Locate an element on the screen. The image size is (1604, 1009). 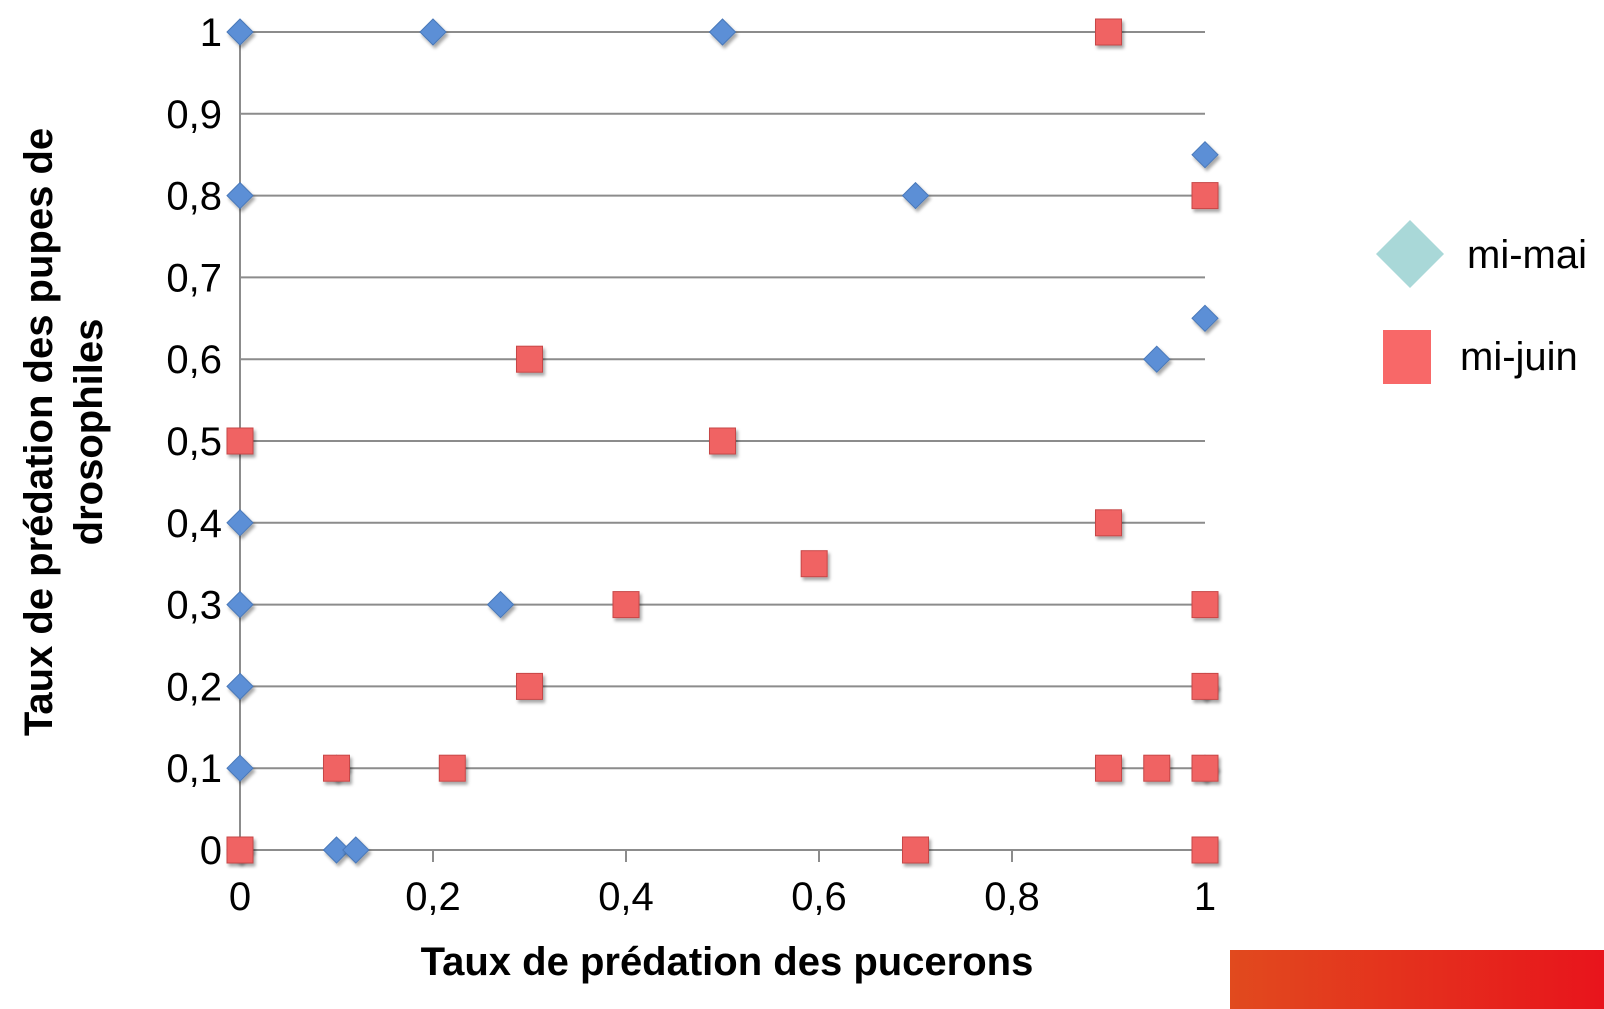
x-tick-label: 1 is located at coordinates (1205, 897).